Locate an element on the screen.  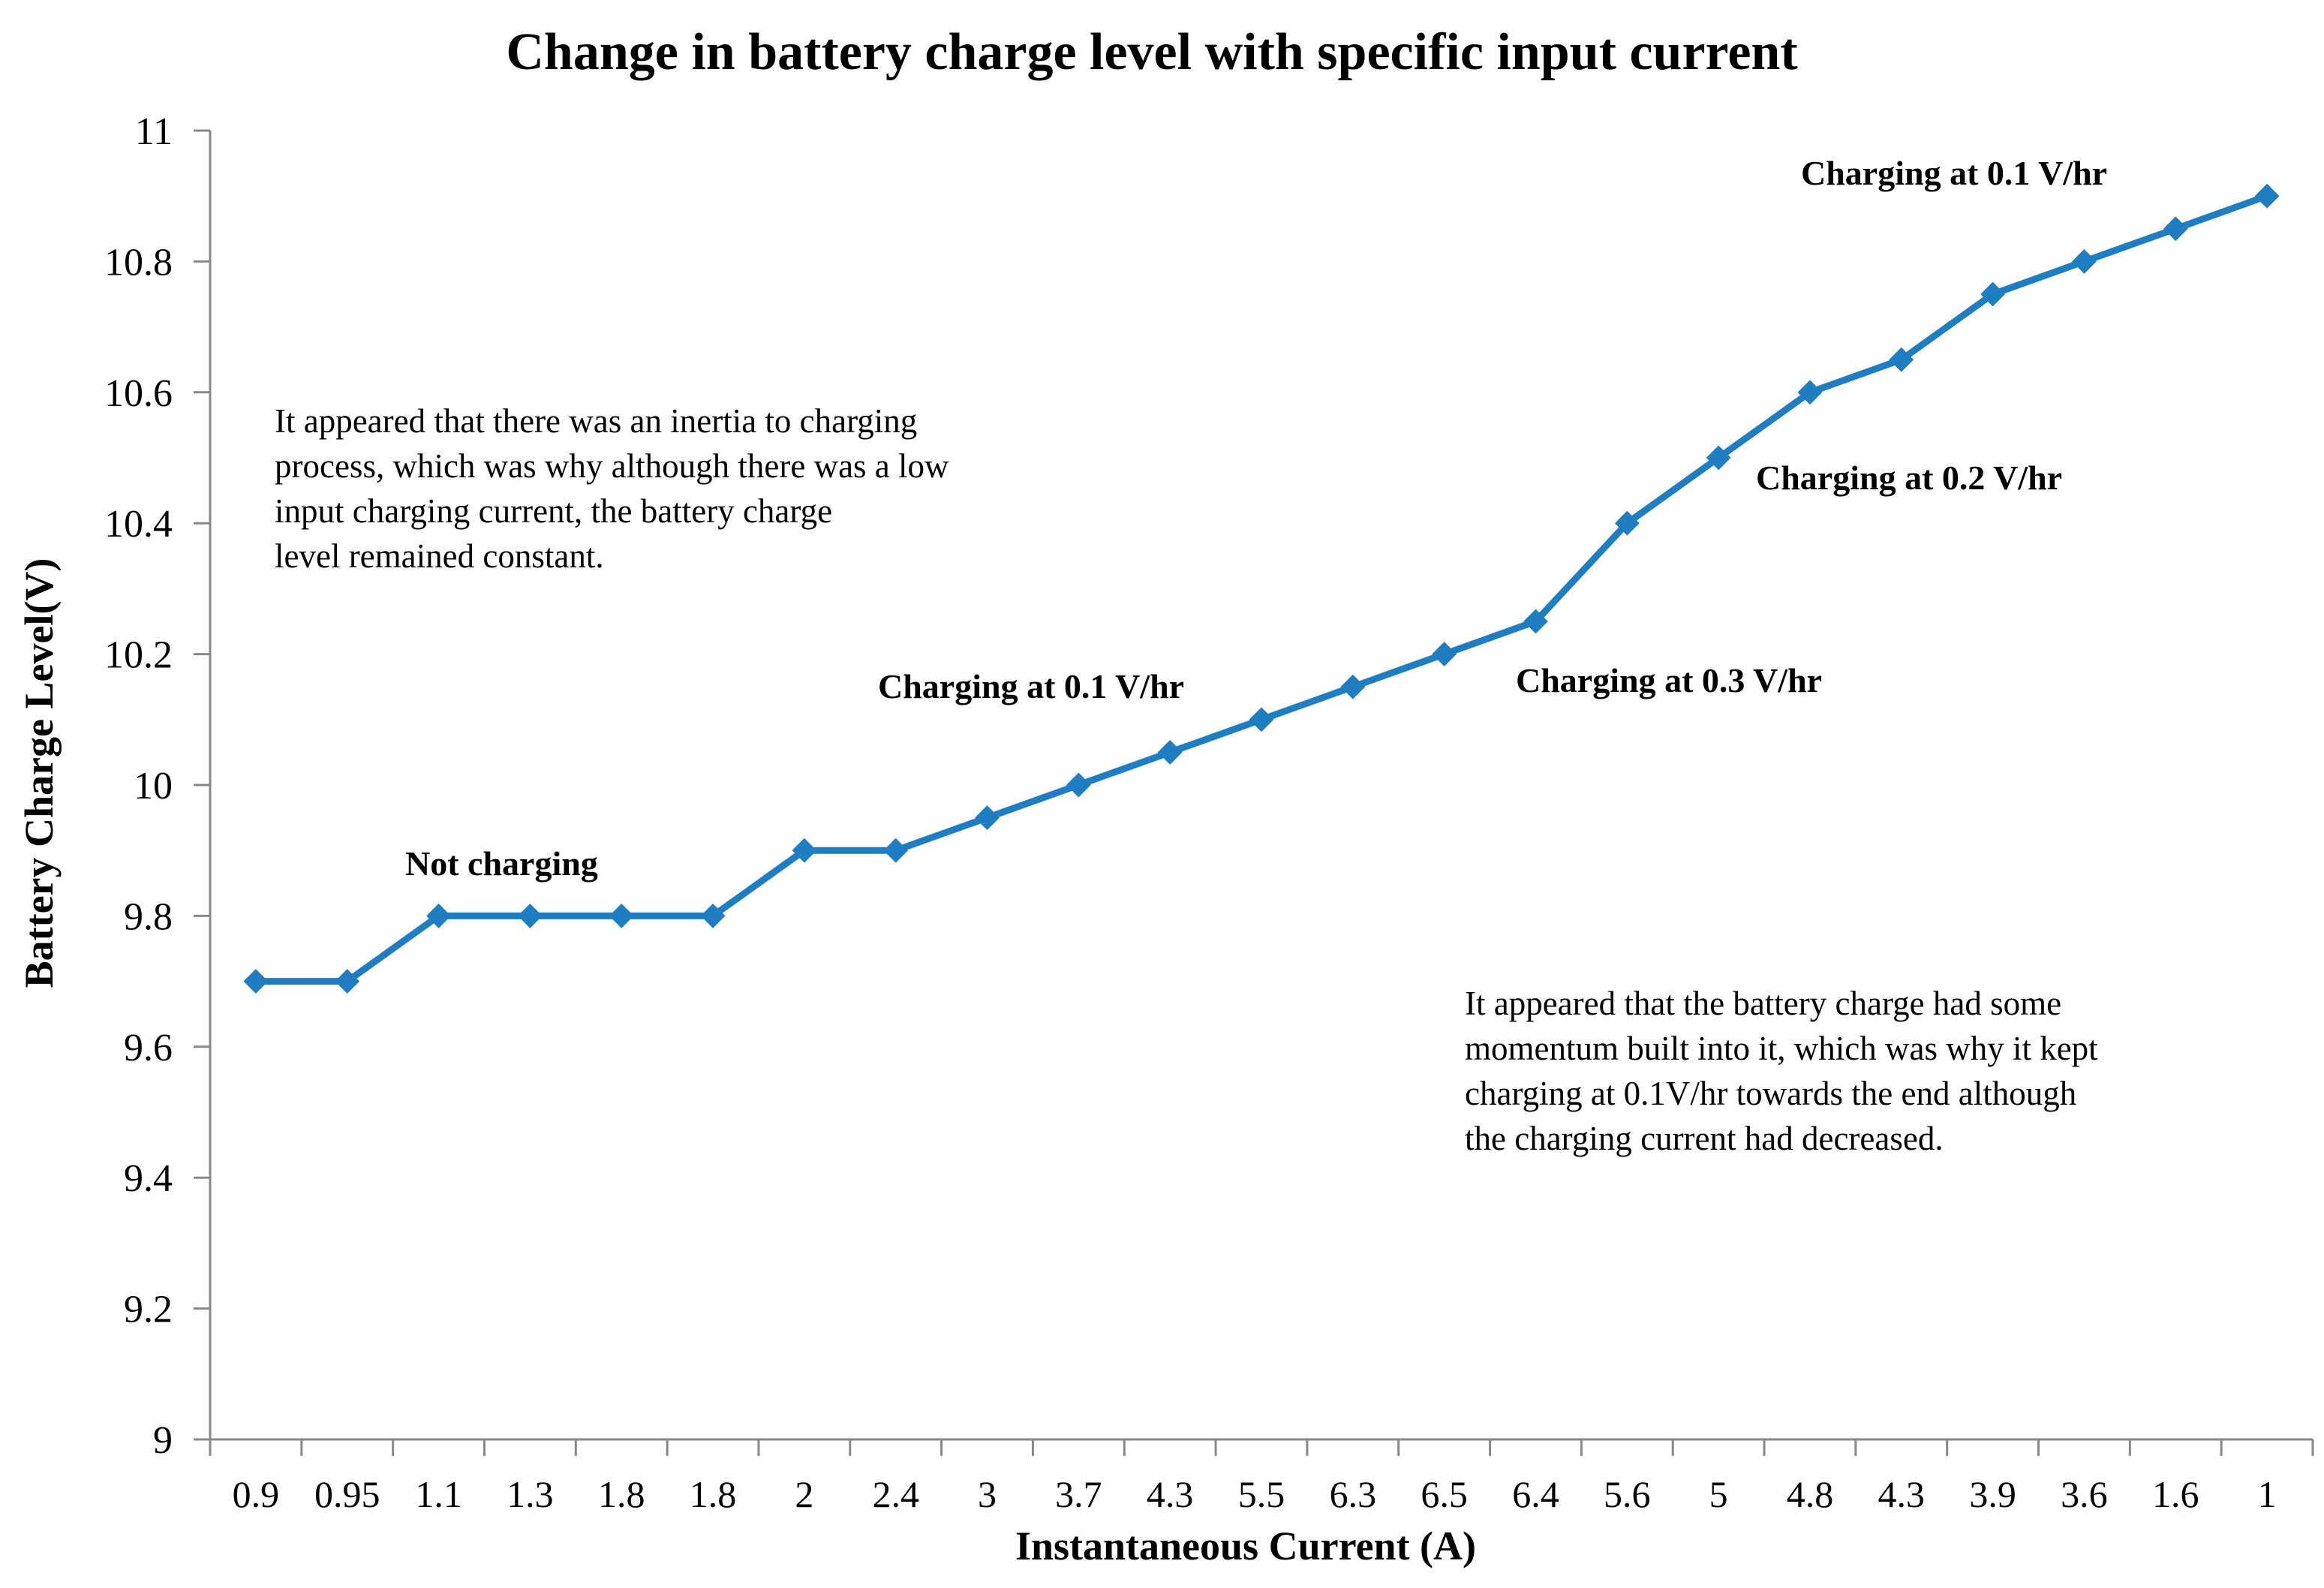
y-axis-ticks: 9 9.2 9.4 9.6 9.8 10 10.2 10.4 10.6 10.8 11 is located at coordinates (157, 786).